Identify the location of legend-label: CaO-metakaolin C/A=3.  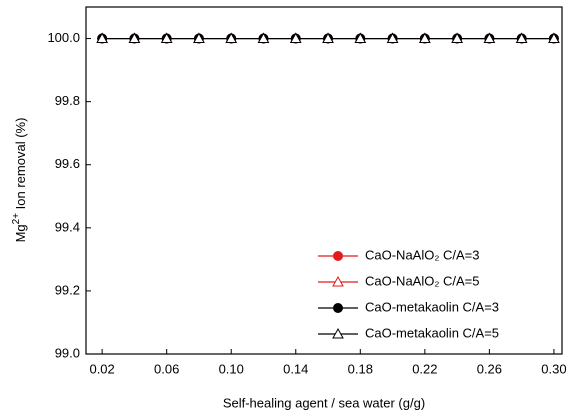
(432, 306).